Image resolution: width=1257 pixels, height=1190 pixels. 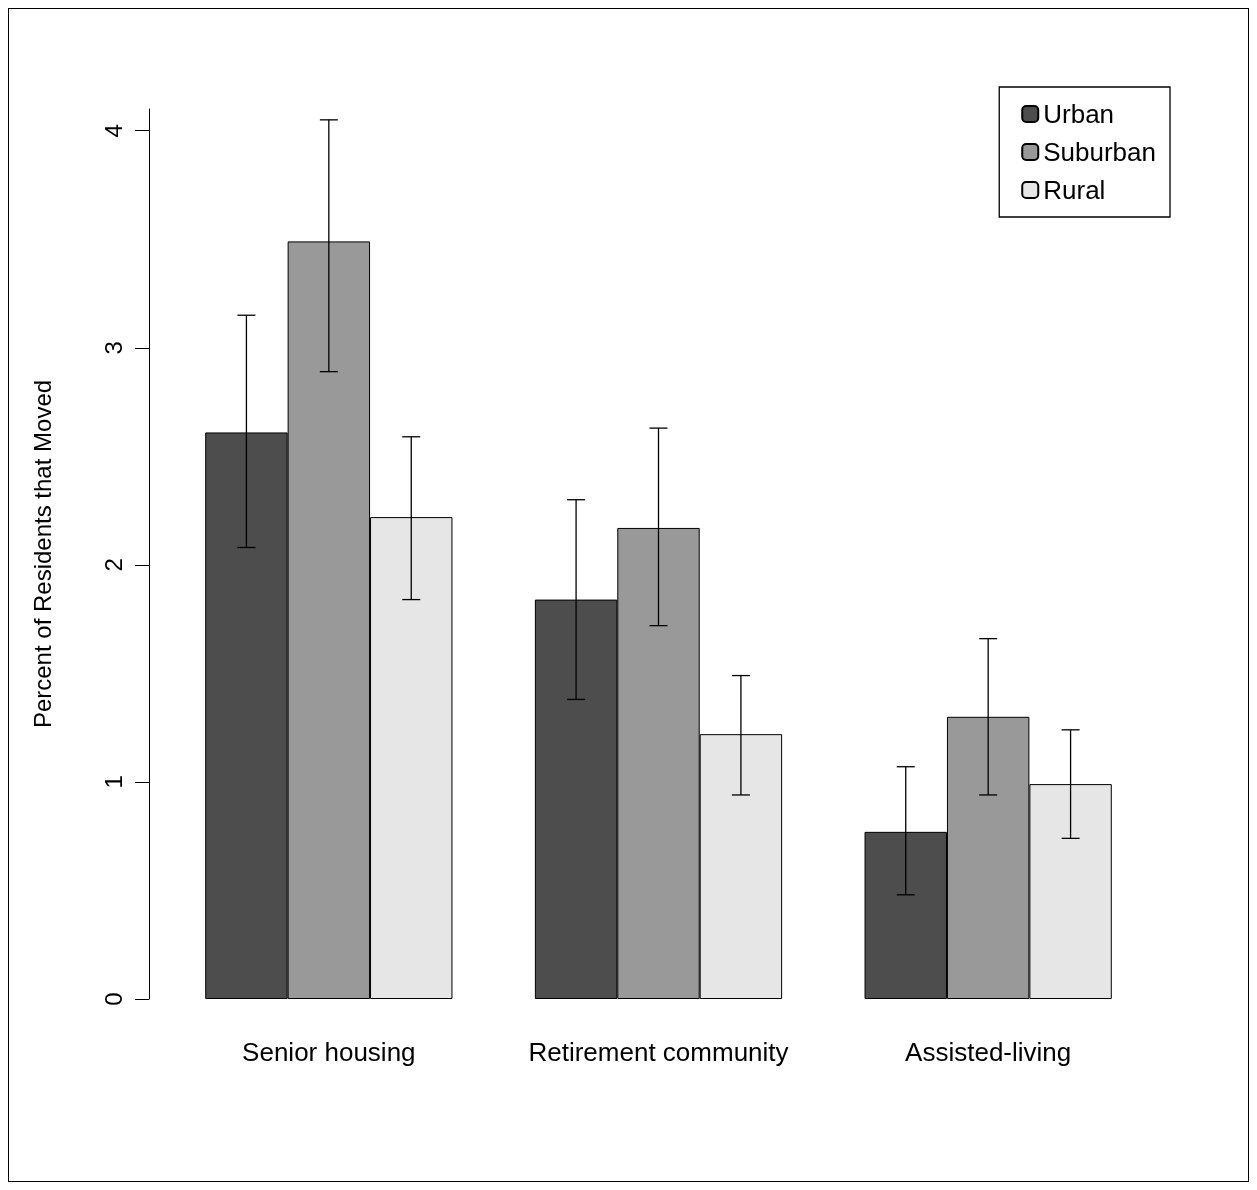 I want to click on y-tick-label: 4, so click(x=113, y=131).